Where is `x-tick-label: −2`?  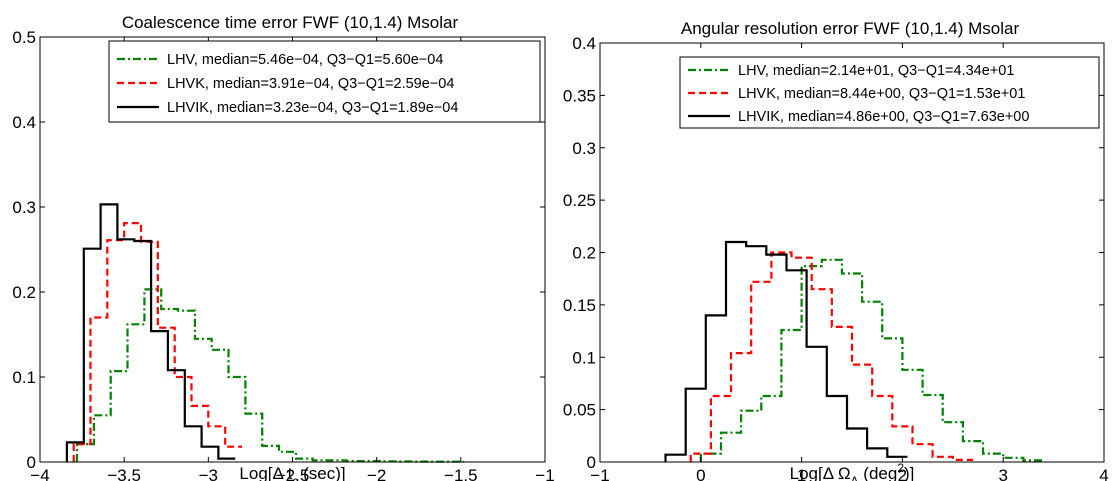 x-tick-label: −2 is located at coordinates (376, 473).